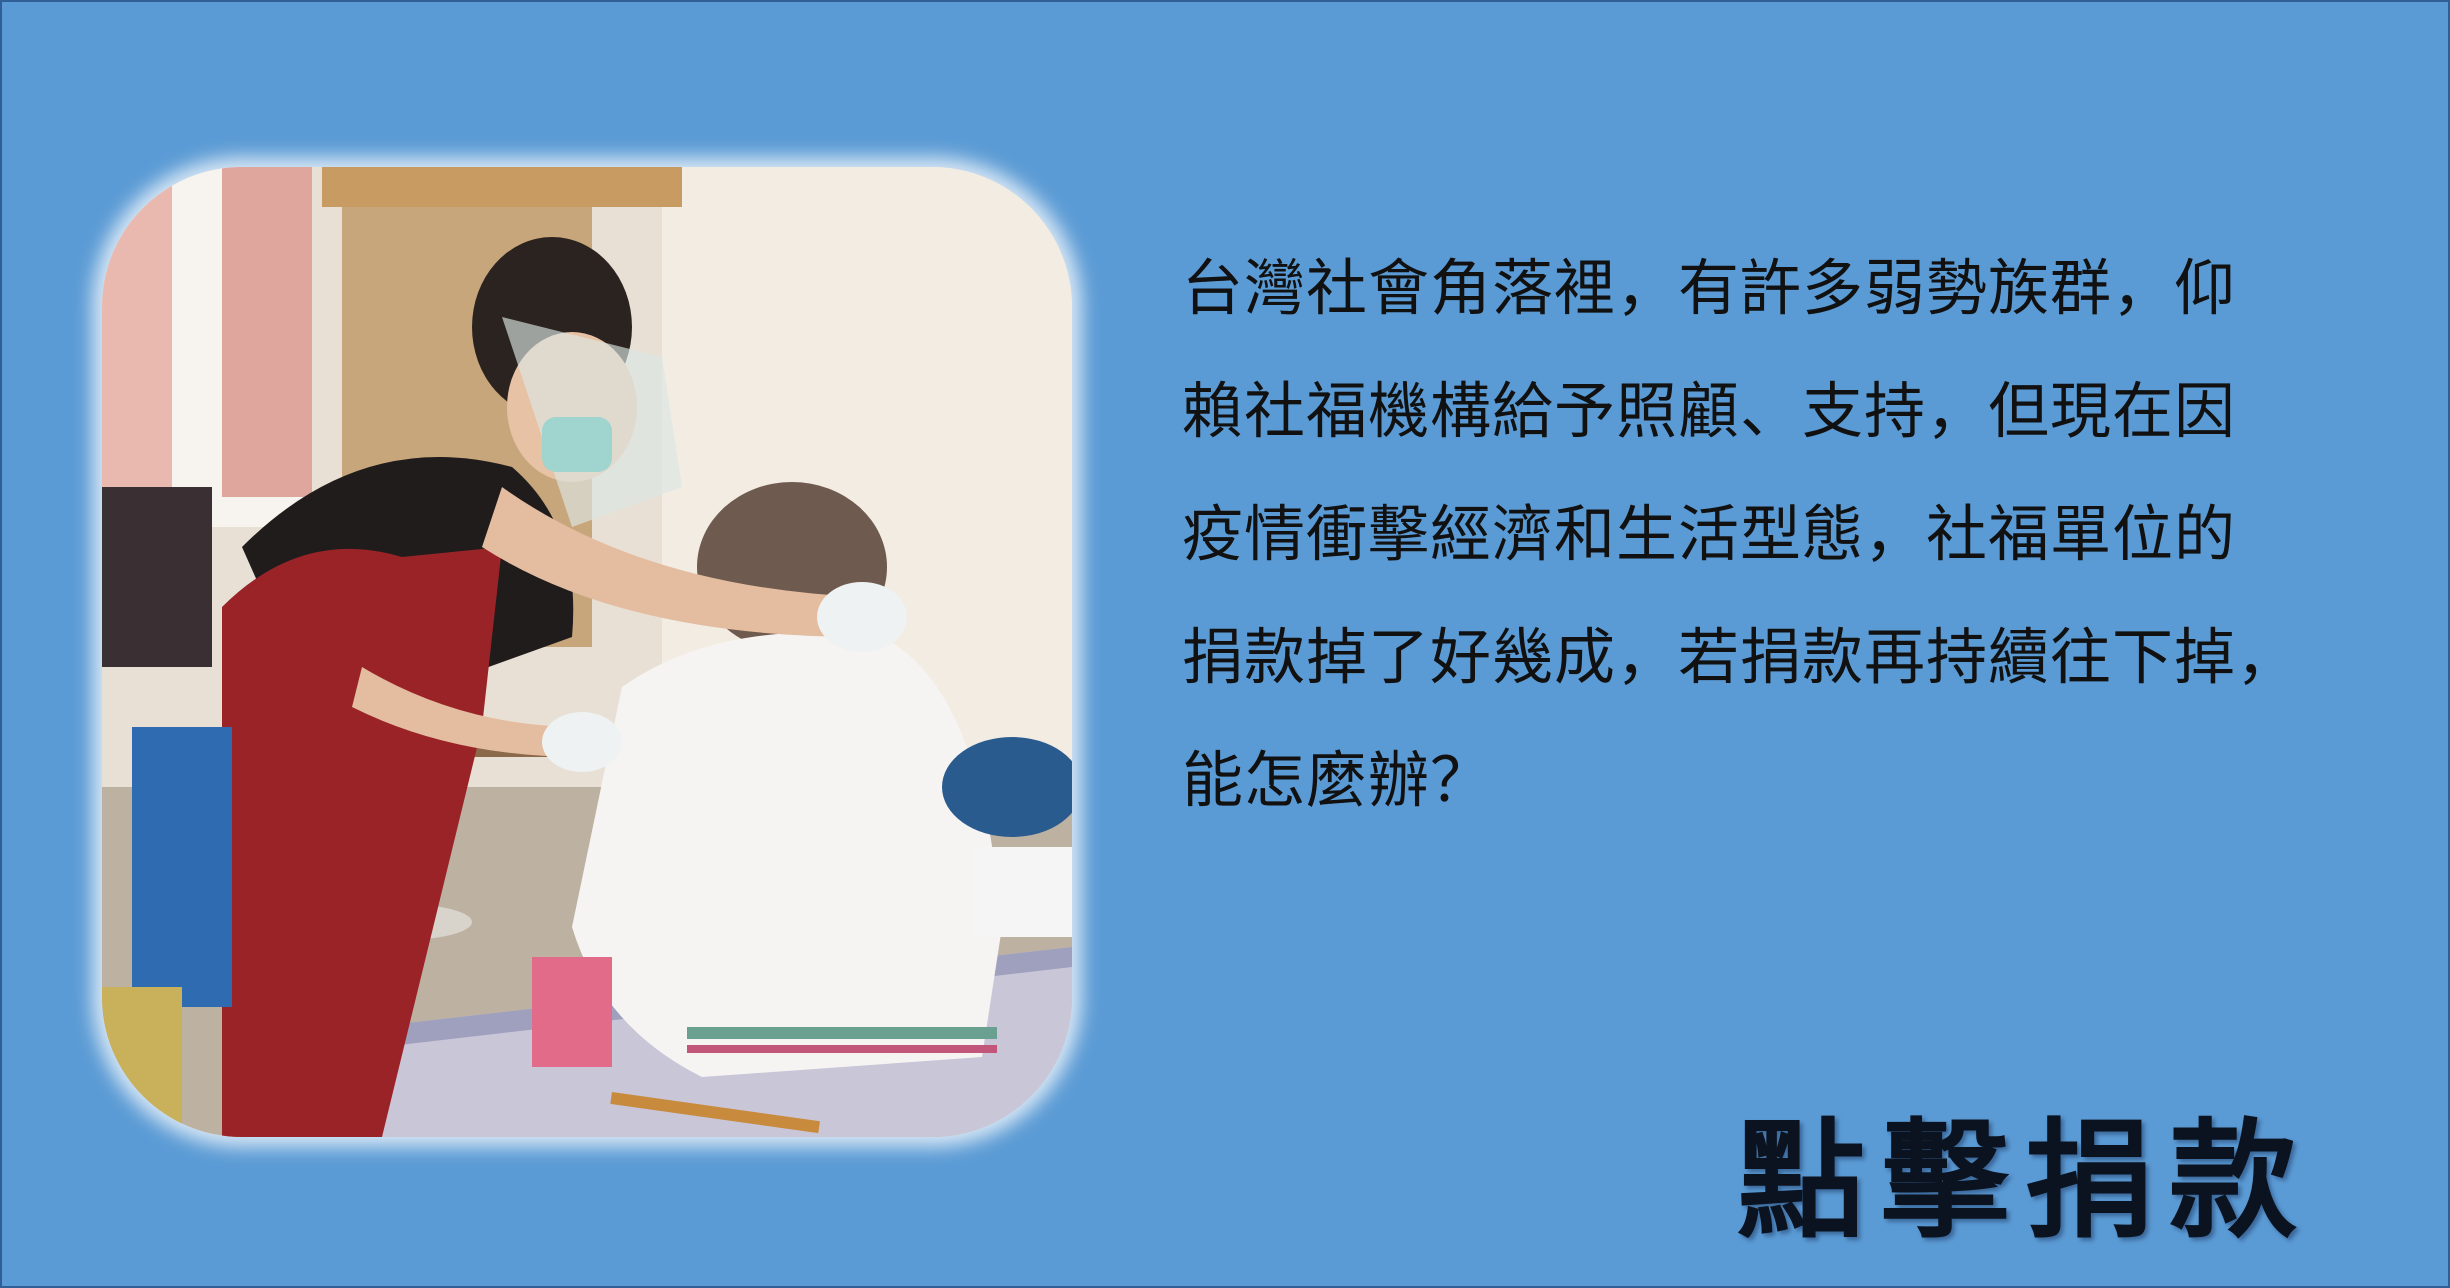 The width and height of the screenshot is (2450, 1288). Describe the element at coordinates (2025, 1181) in the screenshot. I see `donate-button: 點擊捐款` at that location.